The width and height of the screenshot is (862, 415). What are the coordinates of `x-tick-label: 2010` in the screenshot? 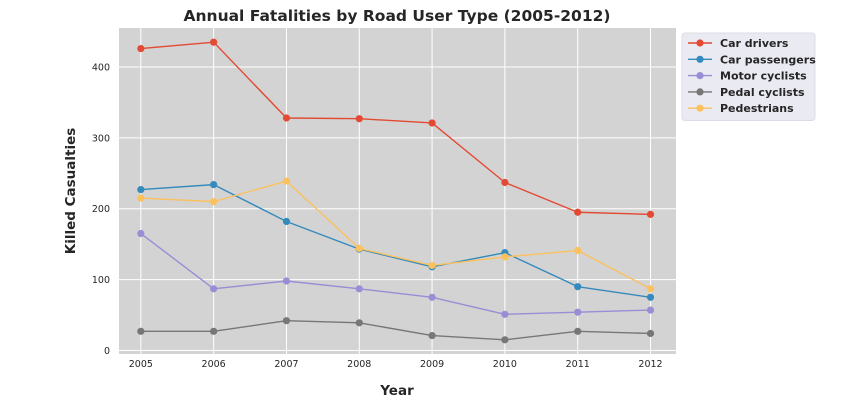 It's located at (505, 364).